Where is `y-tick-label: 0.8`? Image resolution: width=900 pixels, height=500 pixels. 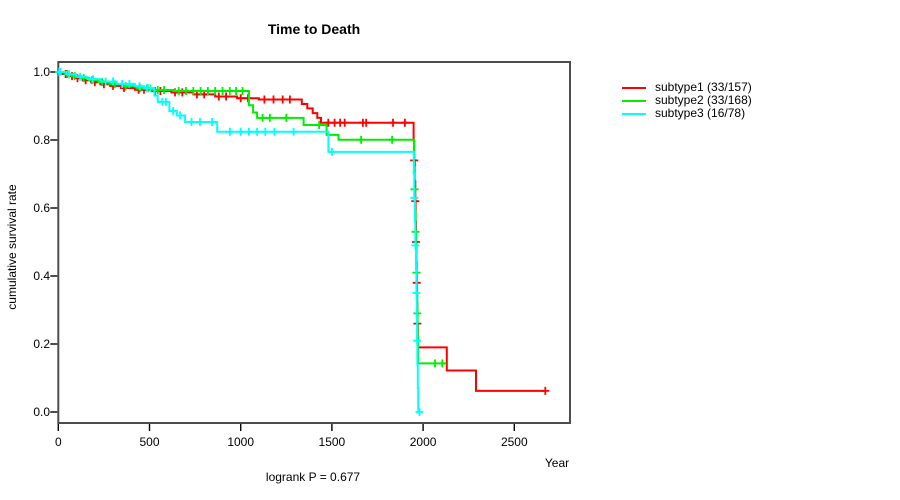
y-tick-label: 0.8 is located at coordinates (41, 140).